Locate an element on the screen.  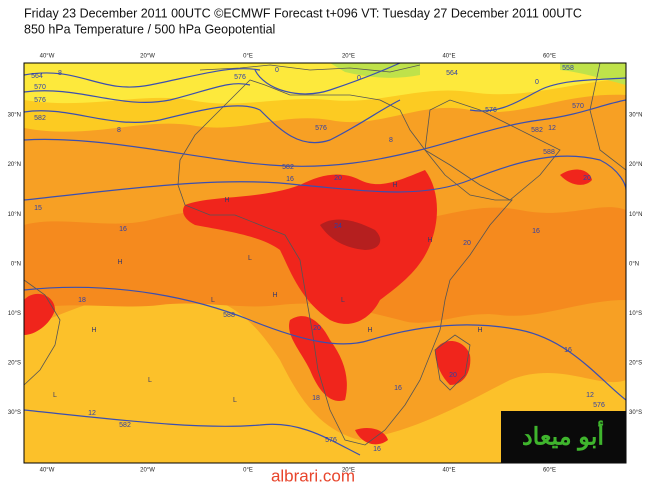
contour-label: 24 is located at coordinates (338, 226).